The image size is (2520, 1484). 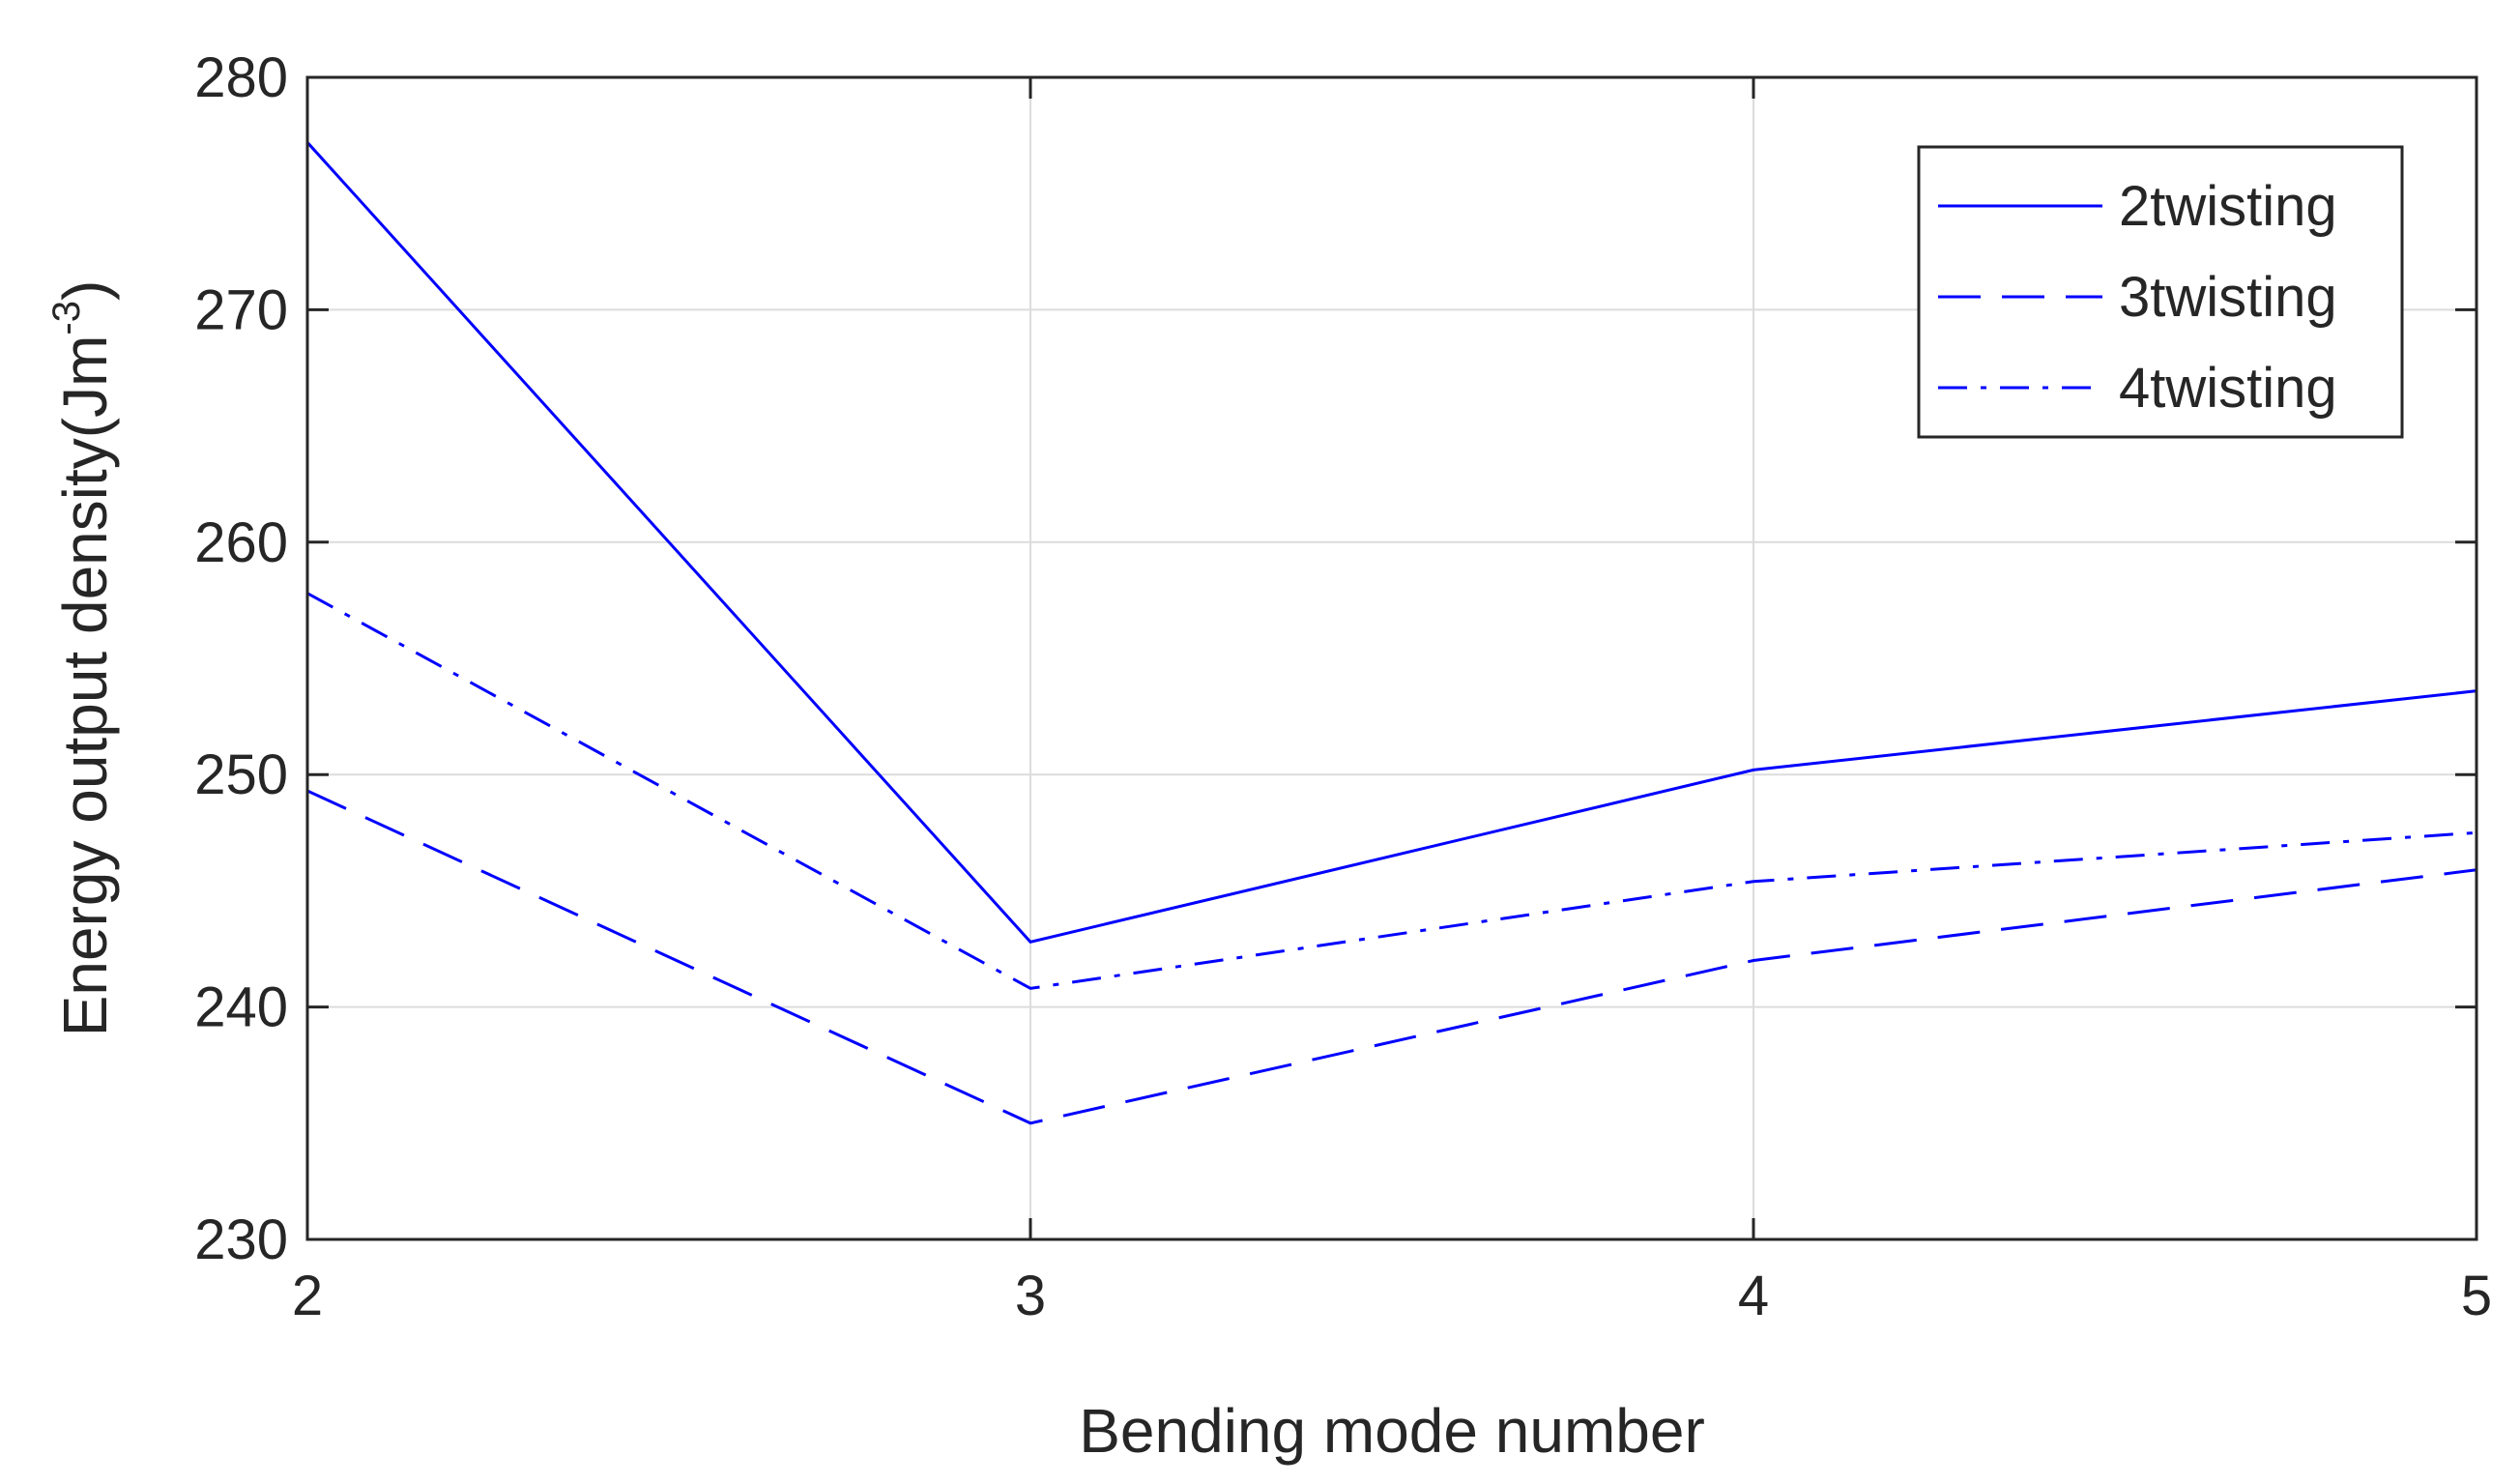 I want to click on legend-label-3twisting: 3twisting, so click(x=2228, y=297).